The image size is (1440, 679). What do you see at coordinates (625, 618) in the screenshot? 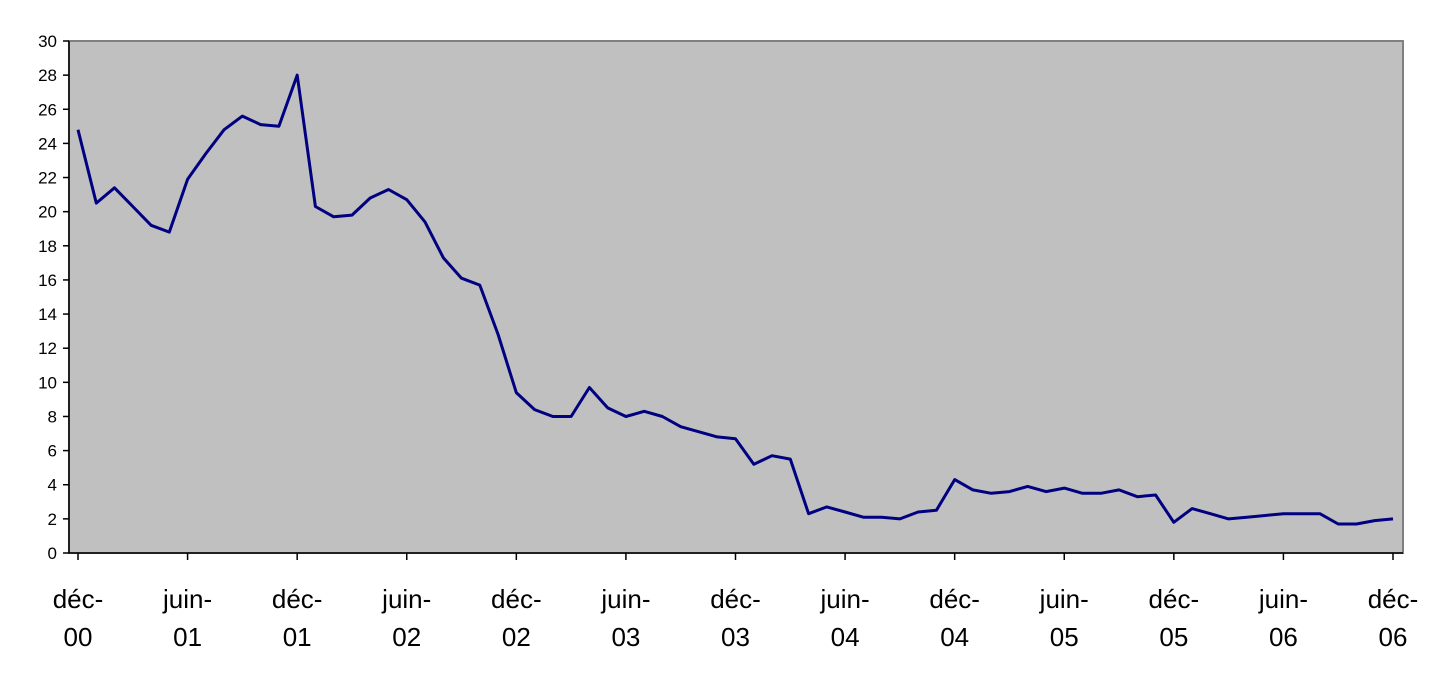
I see `x-tick-label: juin-03` at bounding box center [625, 618].